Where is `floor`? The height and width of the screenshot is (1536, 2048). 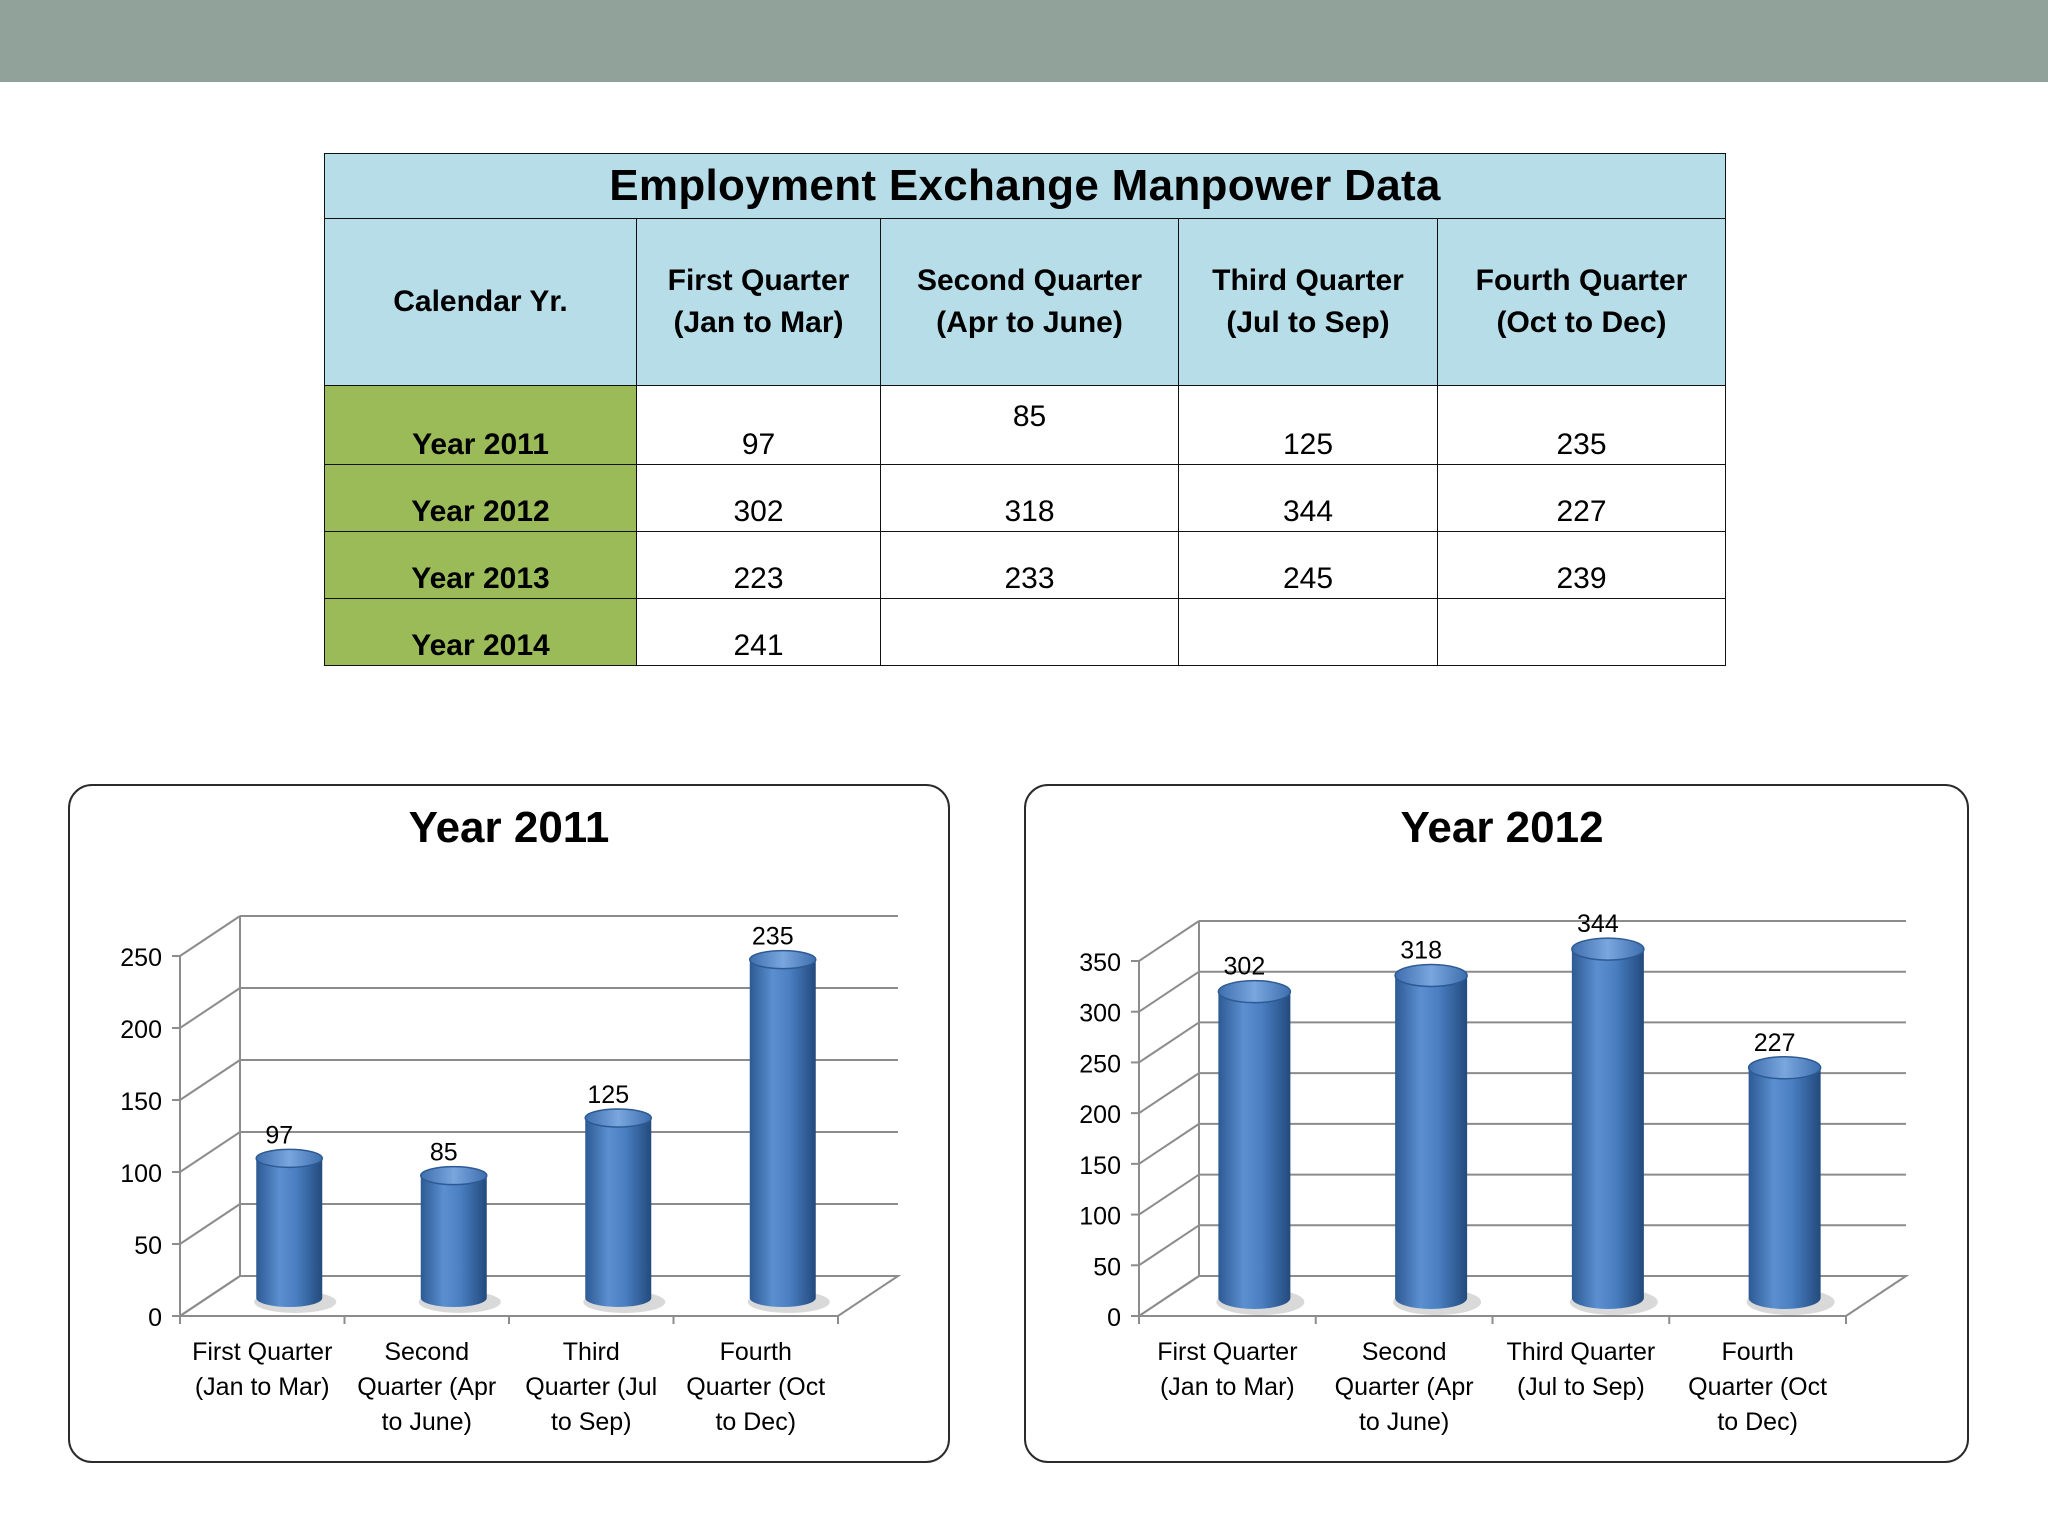 floor is located at coordinates (1522, 1296).